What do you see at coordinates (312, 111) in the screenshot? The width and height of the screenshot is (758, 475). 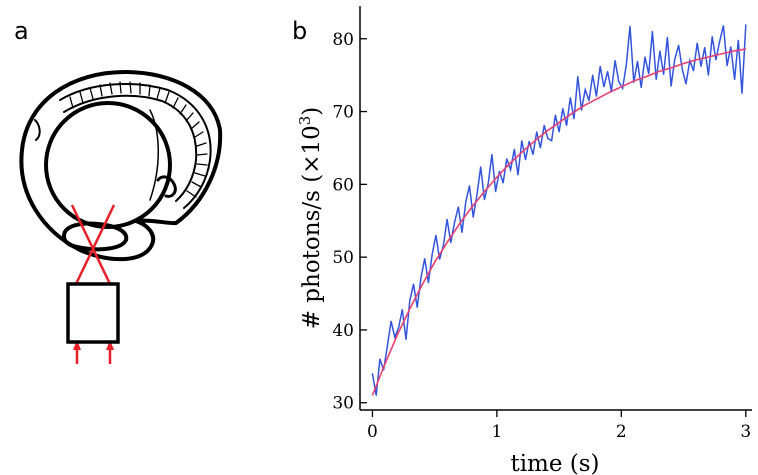 I see `y-axis-title-end: )` at bounding box center [312, 111].